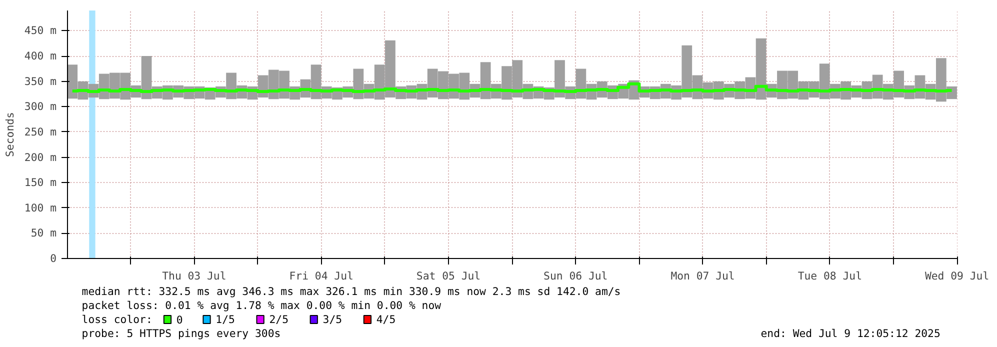 Image resolution: width=997 pixels, height=347 pixels. I want to click on text: median rtt: 332.5 ms avg 346.3 ms max 326.1 ms min 330.9 ms now 2.3 ms sd 142.0 am/s, so click(351, 291).